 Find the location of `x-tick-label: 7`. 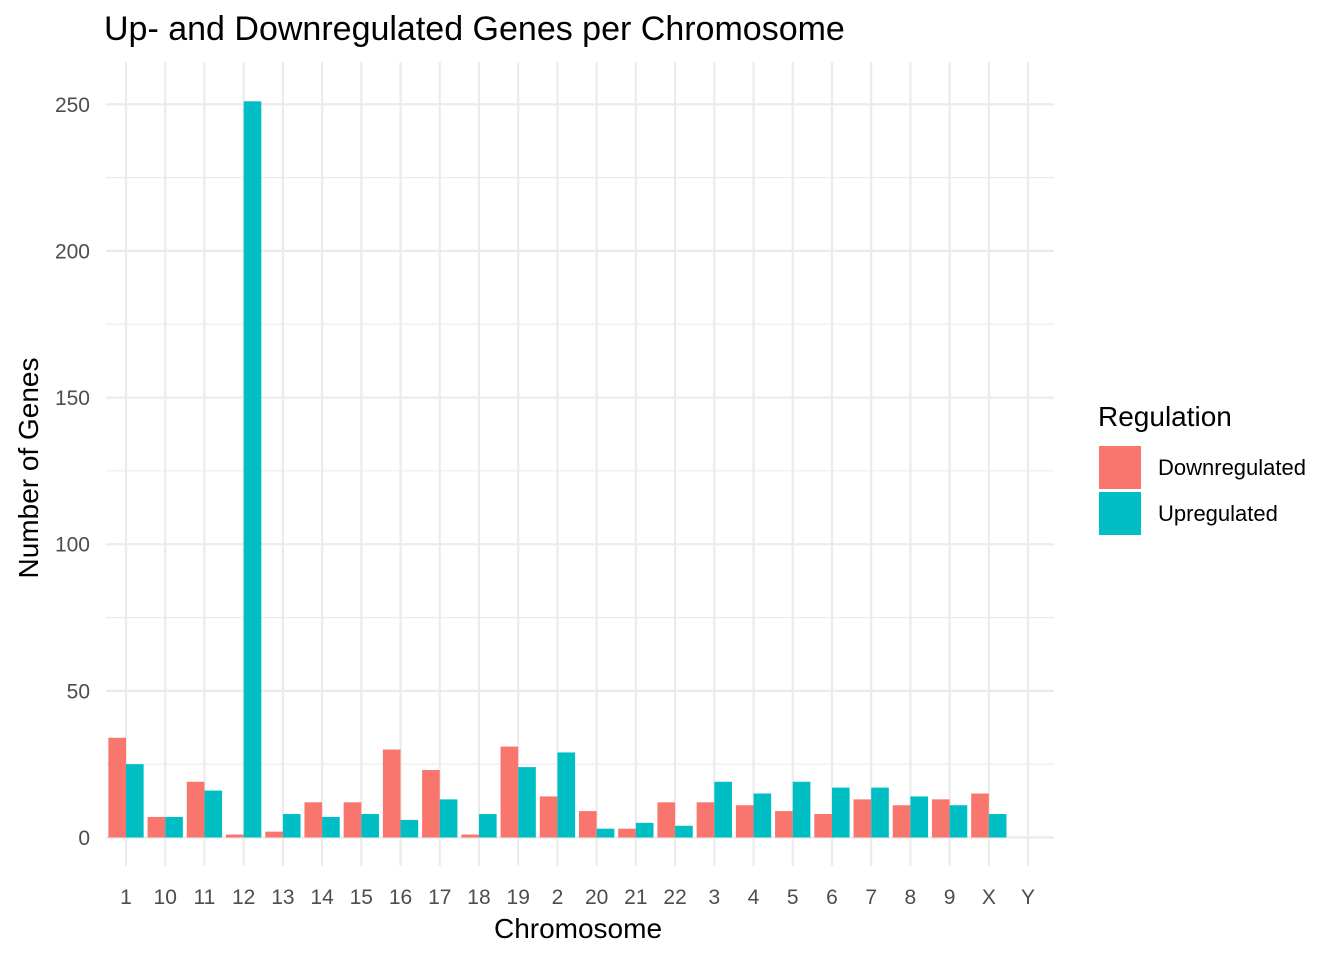

x-tick-label: 7 is located at coordinates (871, 897).